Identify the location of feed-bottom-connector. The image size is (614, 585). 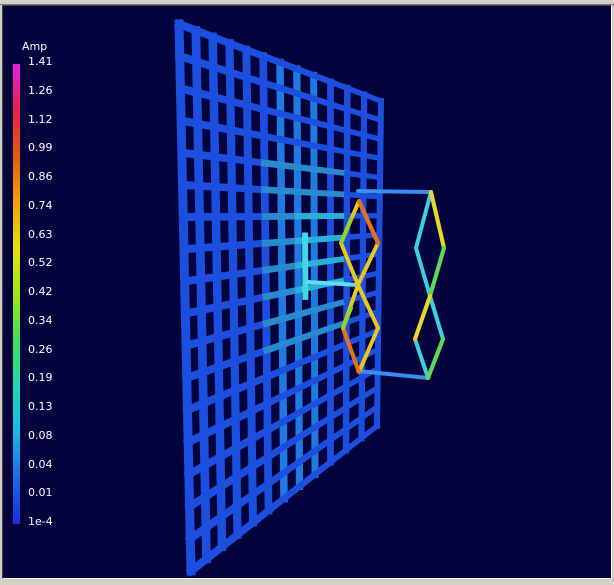
(393, 374).